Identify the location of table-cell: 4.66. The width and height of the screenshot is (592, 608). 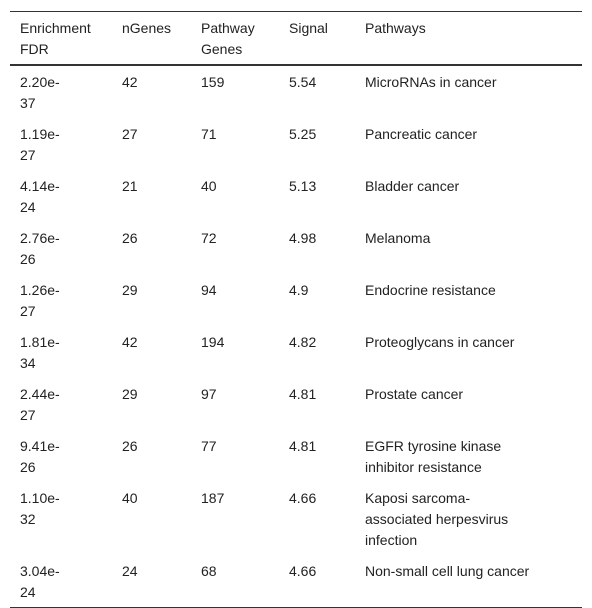
(317, 518).